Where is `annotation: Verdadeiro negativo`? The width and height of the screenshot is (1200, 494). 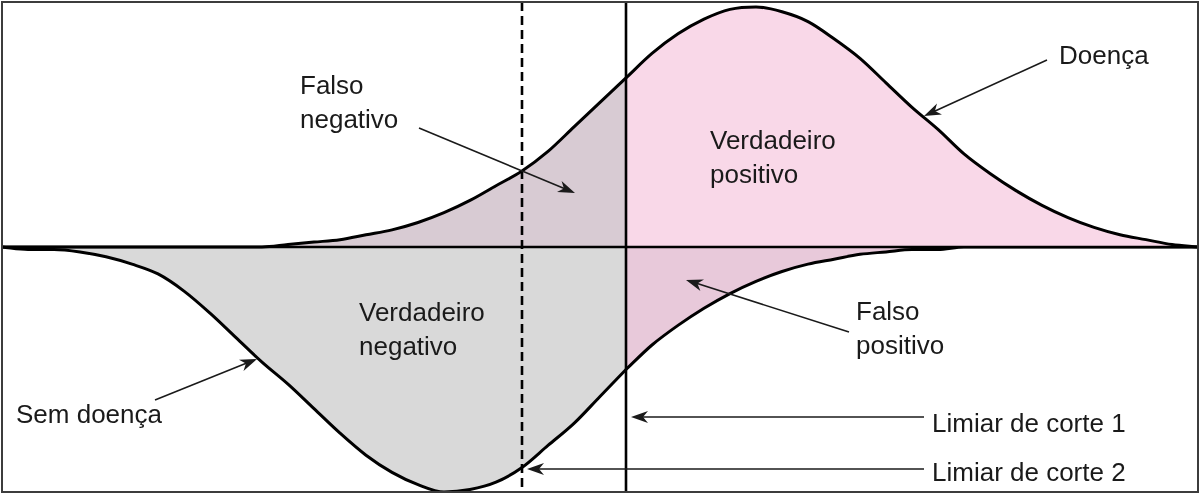 annotation: Verdadeiro negativo is located at coordinates (422, 329).